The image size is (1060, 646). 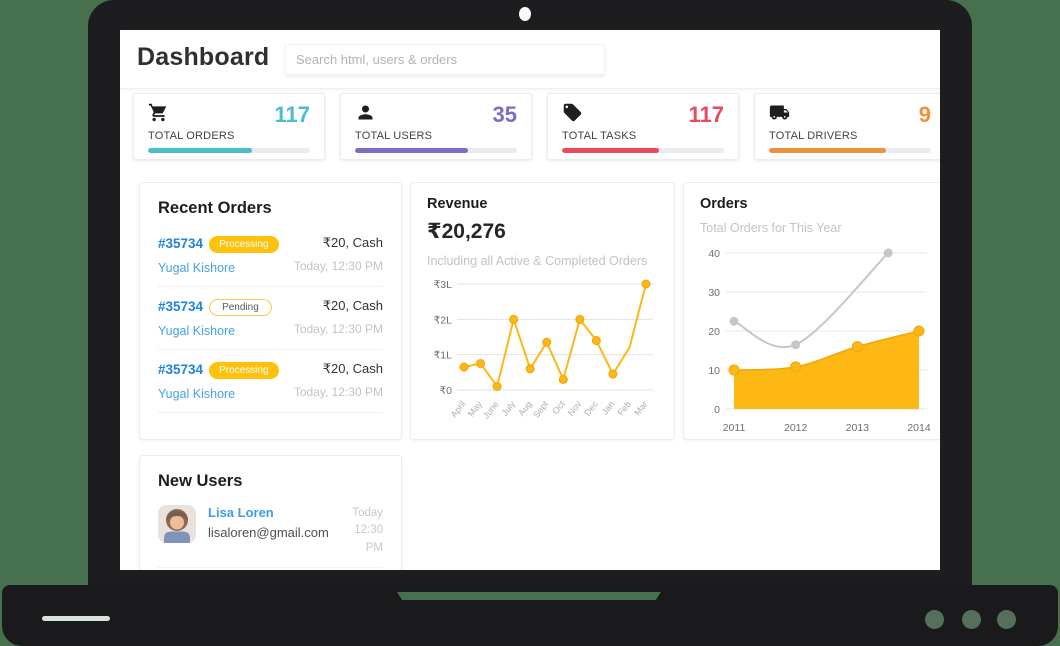 I want to click on stat-value: 35, so click(x=504, y=114).